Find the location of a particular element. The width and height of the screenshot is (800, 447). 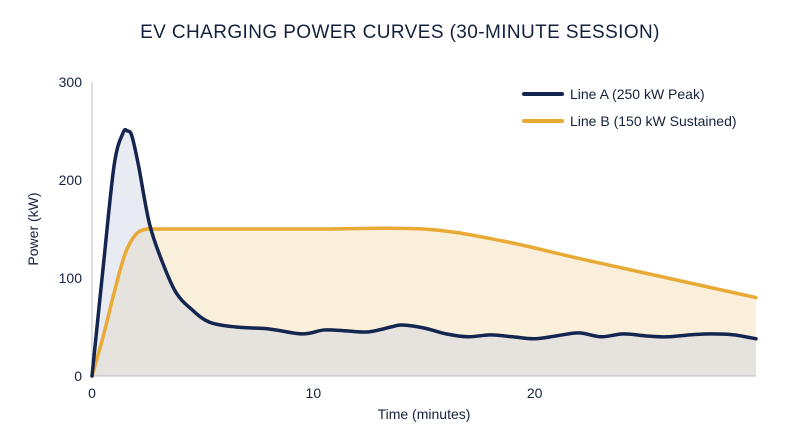

y-tick-label: 300 is located at coordinates (71, 82).